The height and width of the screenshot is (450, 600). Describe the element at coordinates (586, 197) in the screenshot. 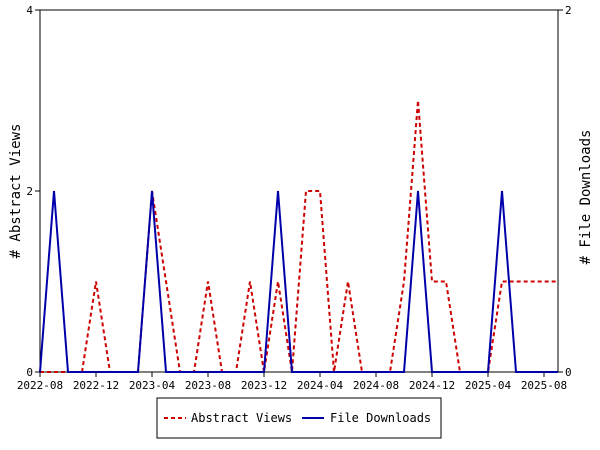

I see `y-axis-right-title: # File Downloads` at that location.